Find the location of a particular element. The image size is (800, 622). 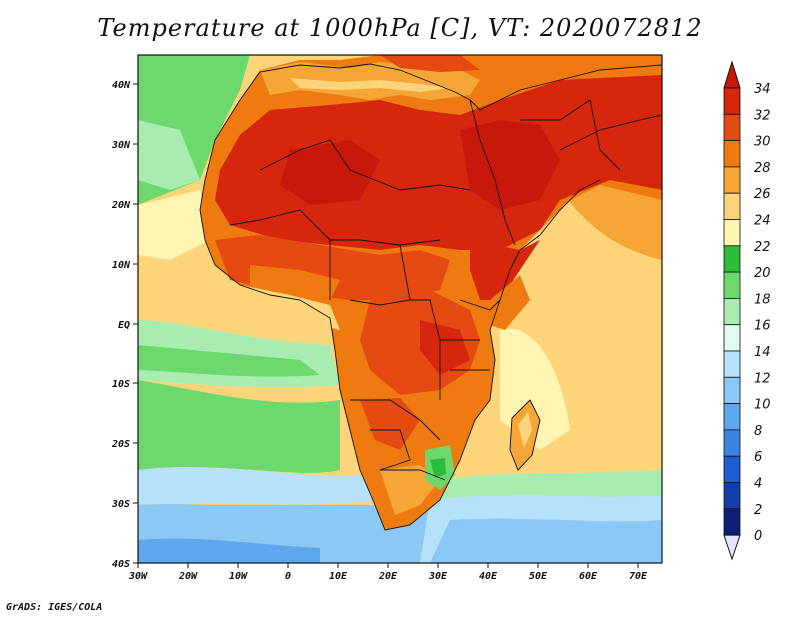

colorbar-label: 30 is located at coordinates (762, 142).